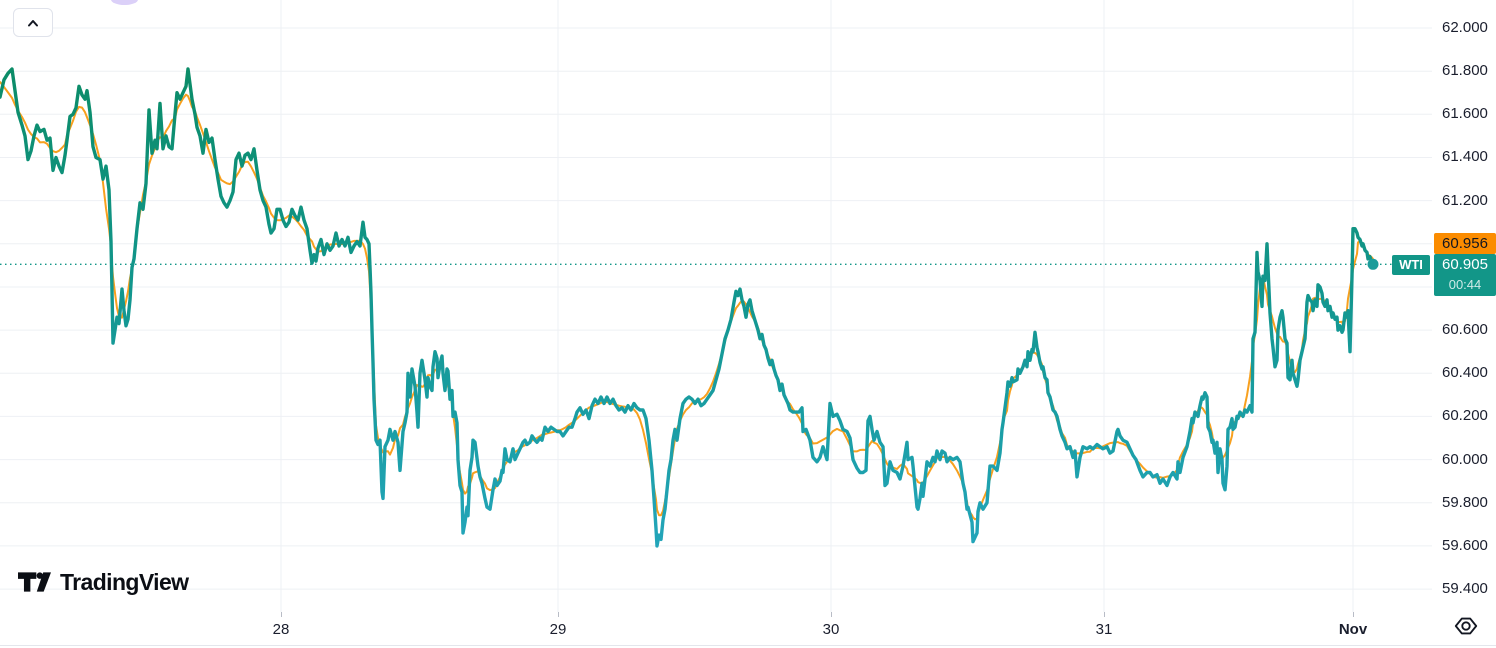 Image resolution: width=1496 pixels, height=648 pixels. Describe the element at coordinates (831, 629) in the screenshot. I see `time-axis-label: 30` at that location.